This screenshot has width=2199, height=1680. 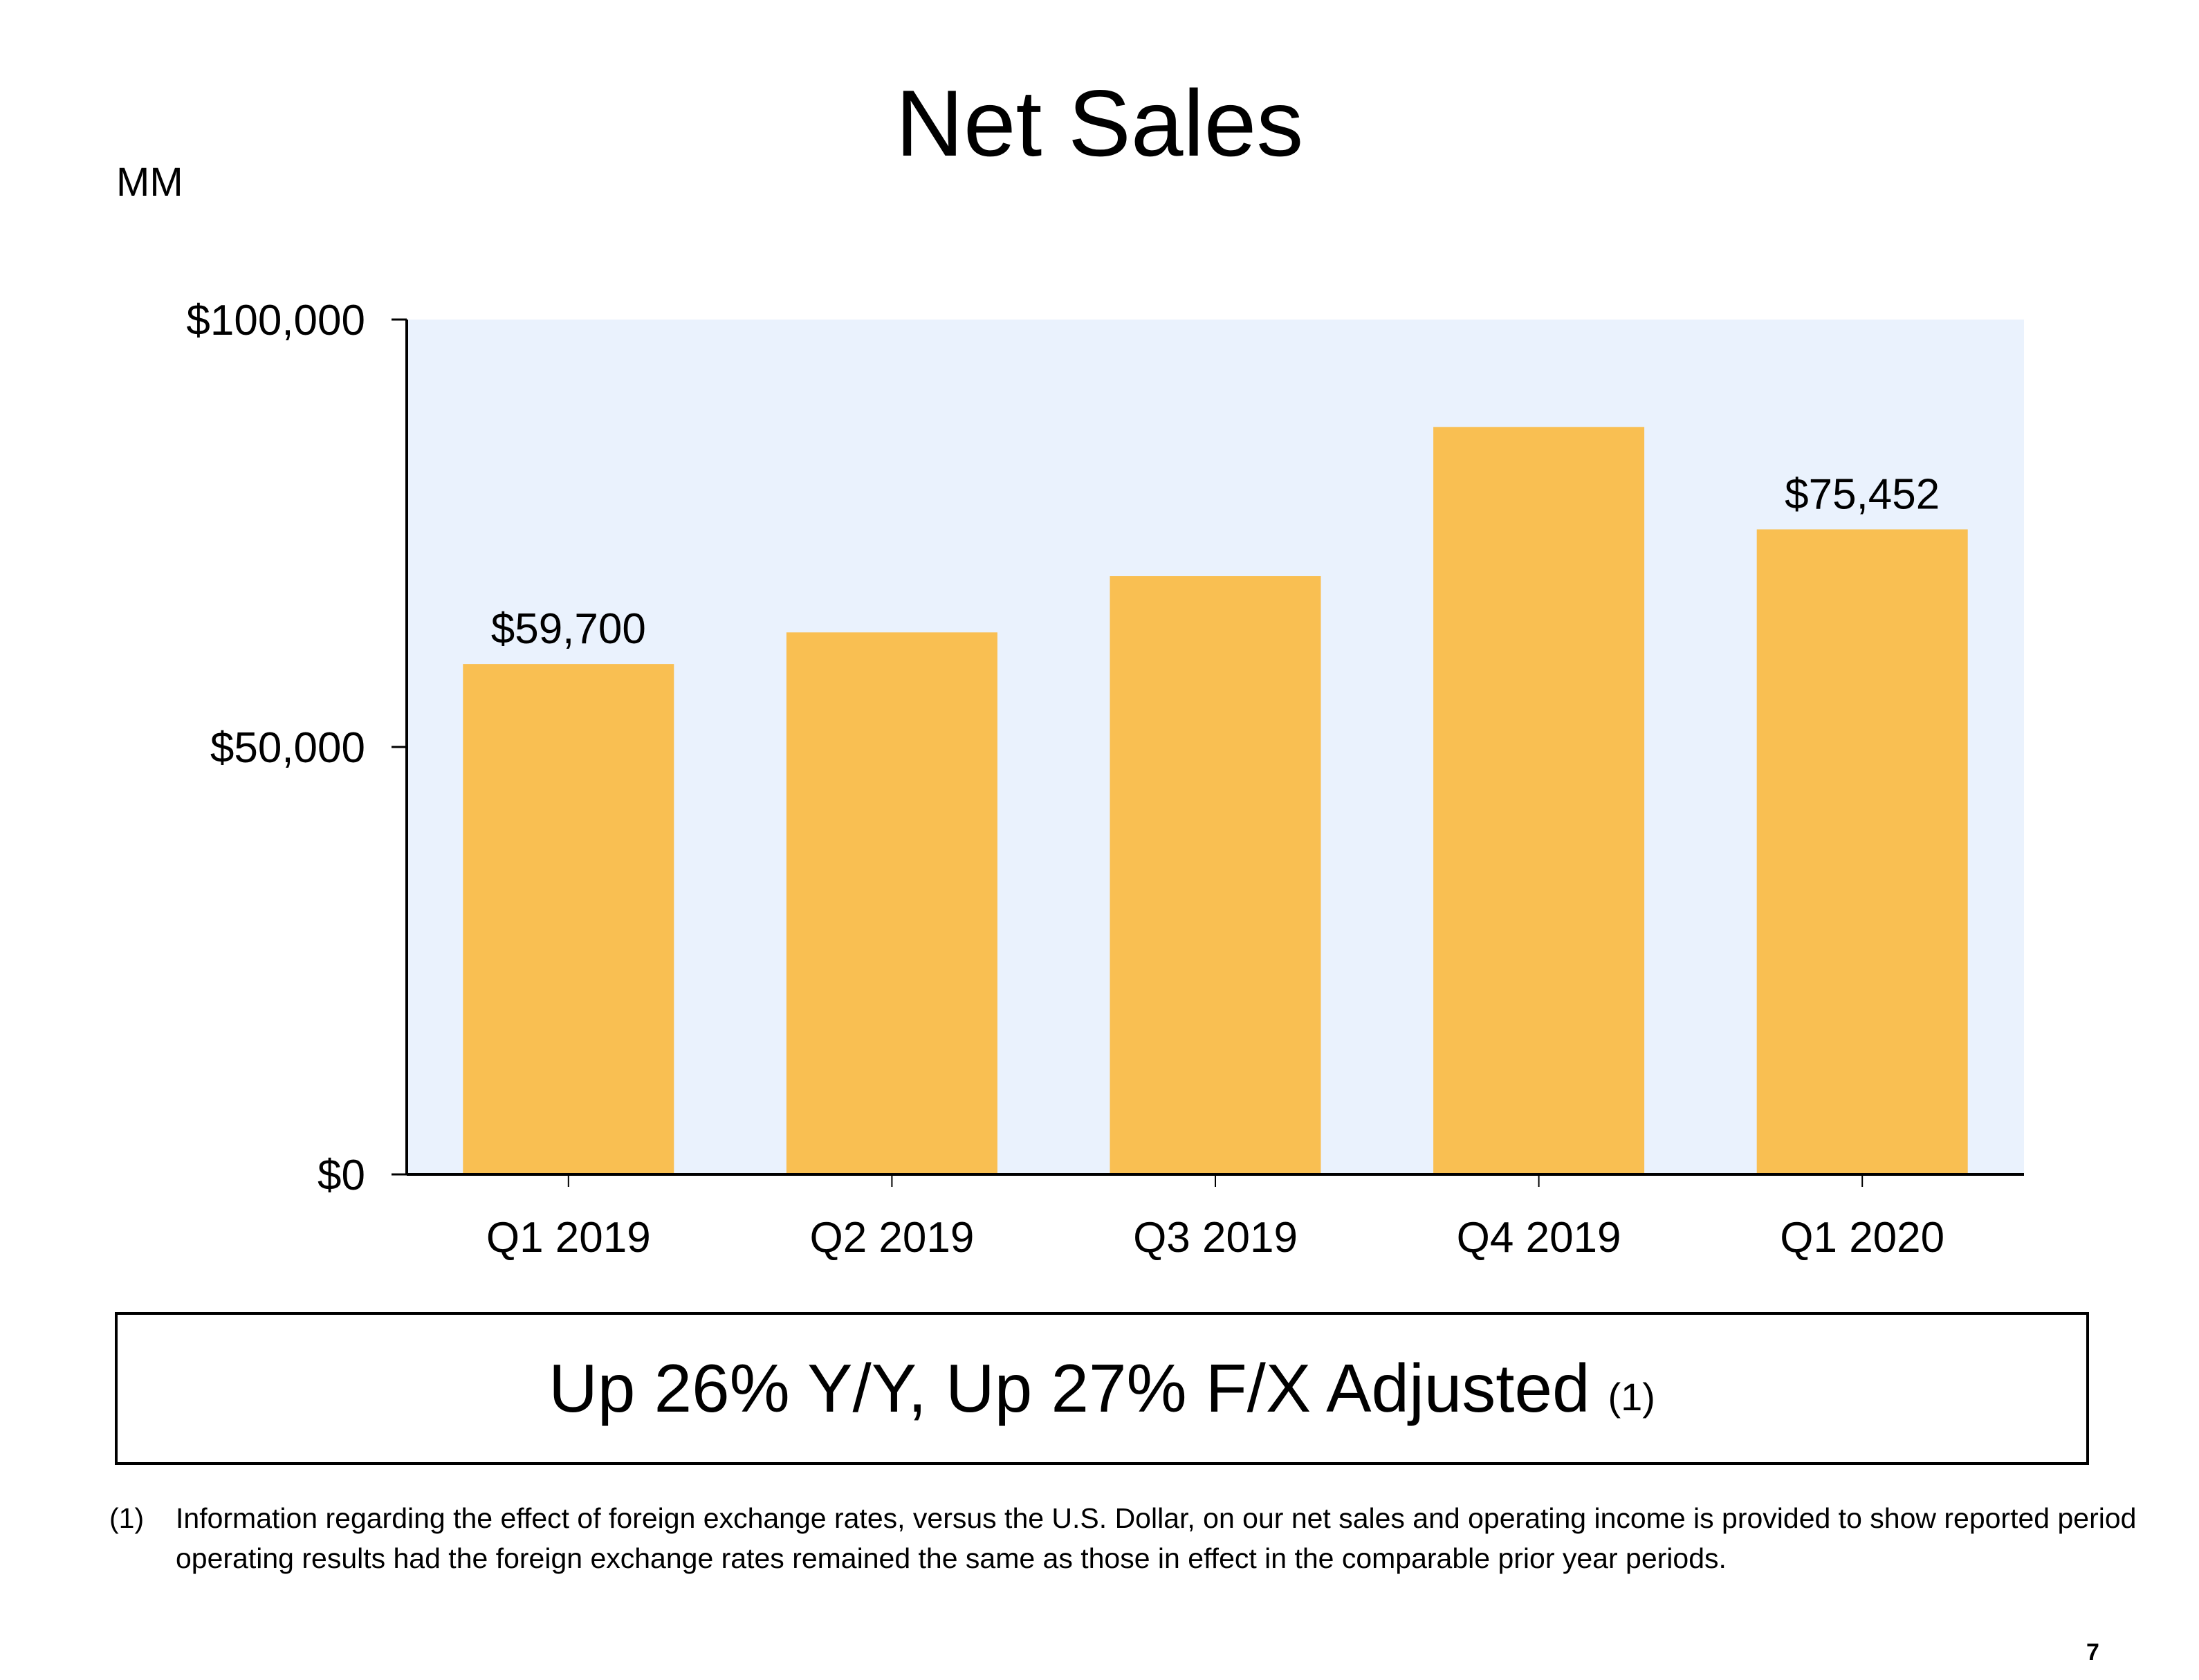 I want to click on growth-callout-box: Up 26% Y/Y, Up 27% F/X Adjusted (1), so click(x=1102, y=1388).